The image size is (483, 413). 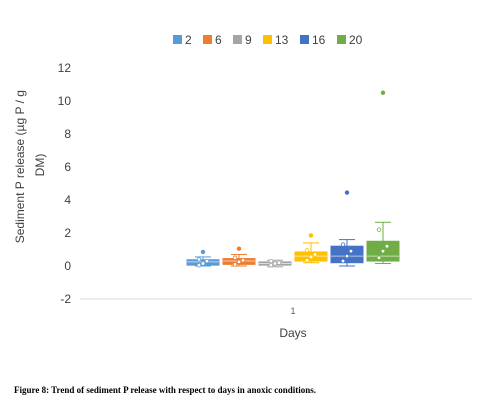 What do you see at coordinates (319, 40) in the screenshot?
I see `legend-label: 16` at bounding box center [319, 40].